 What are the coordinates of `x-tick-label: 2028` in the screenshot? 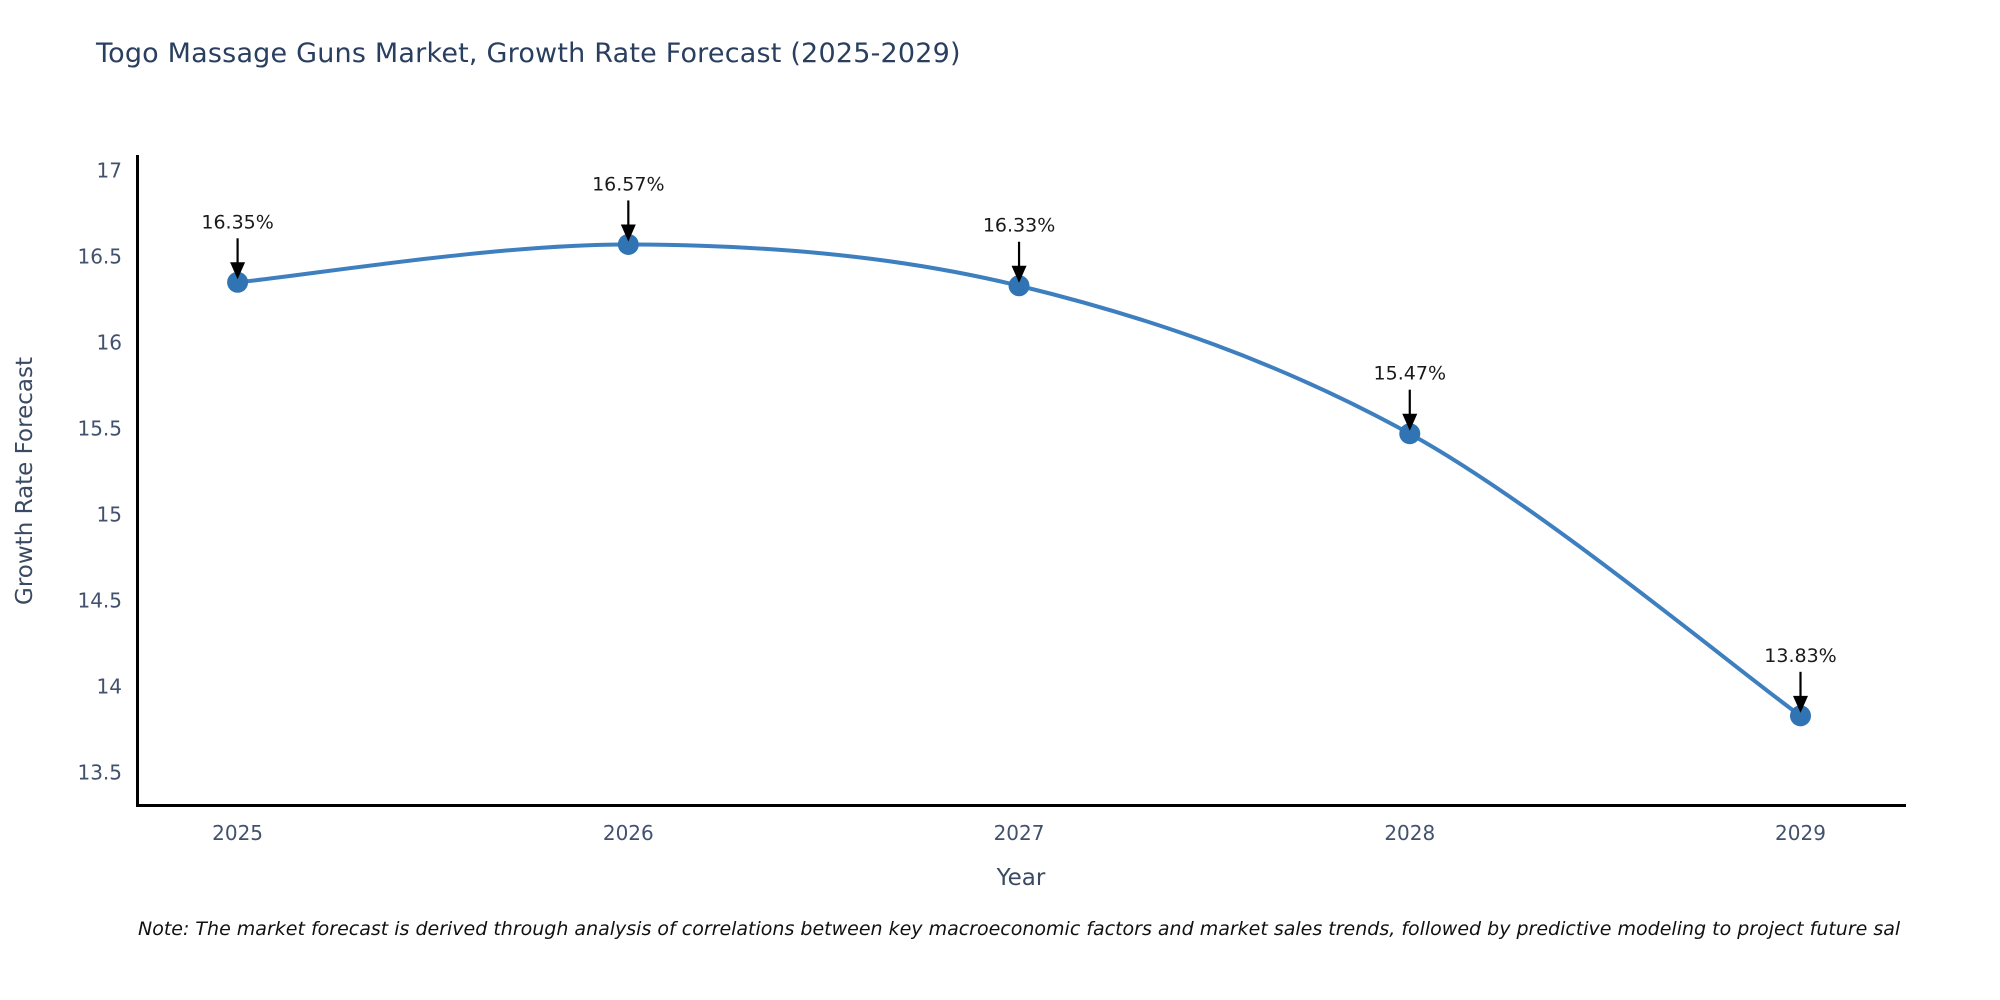 It's located at (1409, 833).